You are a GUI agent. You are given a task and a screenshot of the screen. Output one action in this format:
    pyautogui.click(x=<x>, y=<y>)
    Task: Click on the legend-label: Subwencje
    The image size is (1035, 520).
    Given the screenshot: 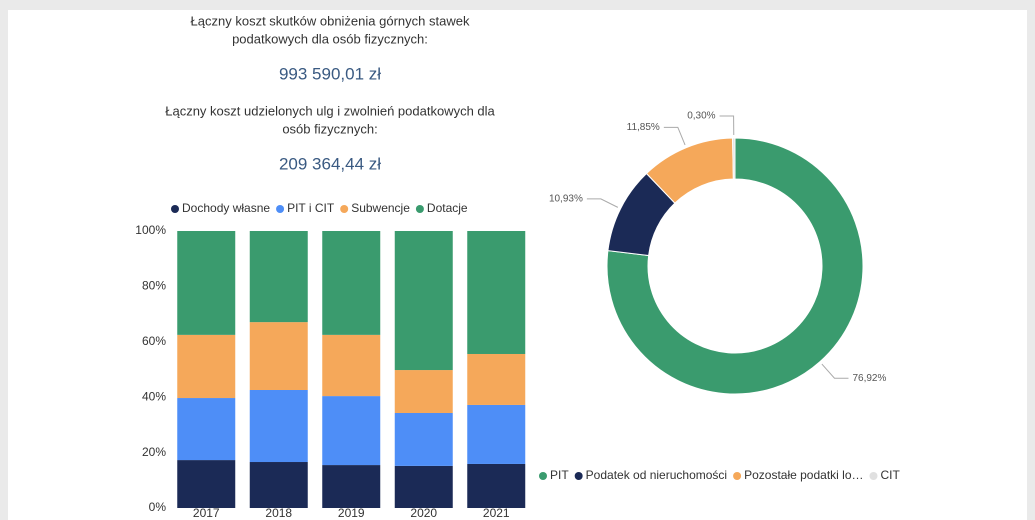 What is the action you would take?
    pyautogui.click(x=380, y=208)
    